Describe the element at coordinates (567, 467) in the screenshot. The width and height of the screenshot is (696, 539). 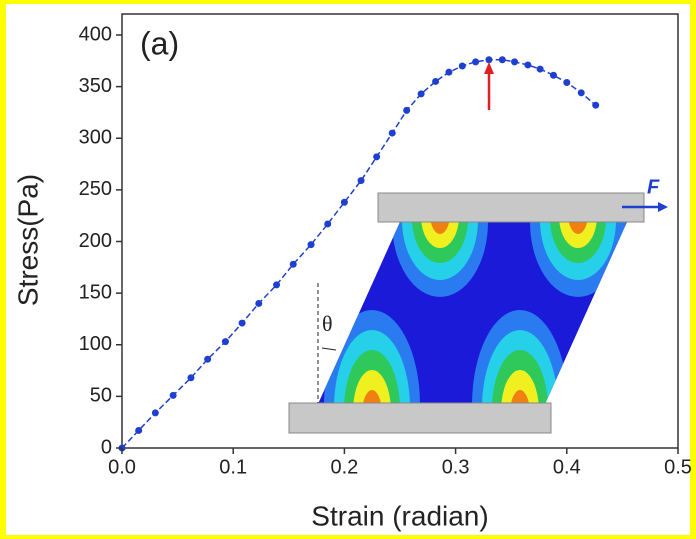
I see `x-tick-label: 0.4` at that location.